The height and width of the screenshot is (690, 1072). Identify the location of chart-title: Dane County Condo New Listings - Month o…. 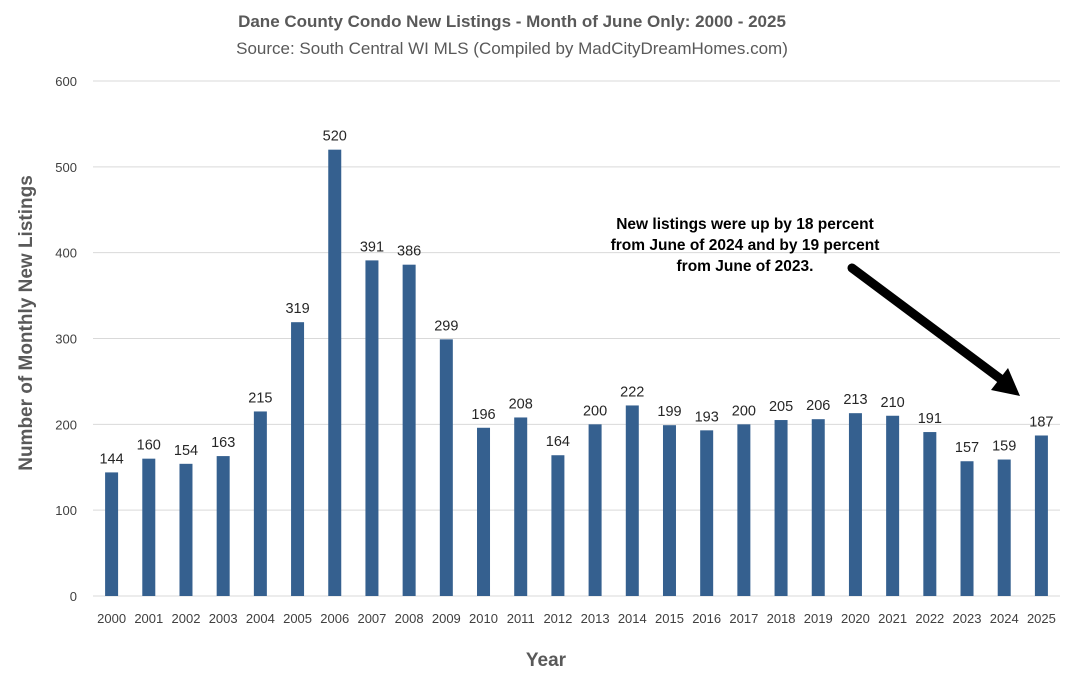
(512, 21).